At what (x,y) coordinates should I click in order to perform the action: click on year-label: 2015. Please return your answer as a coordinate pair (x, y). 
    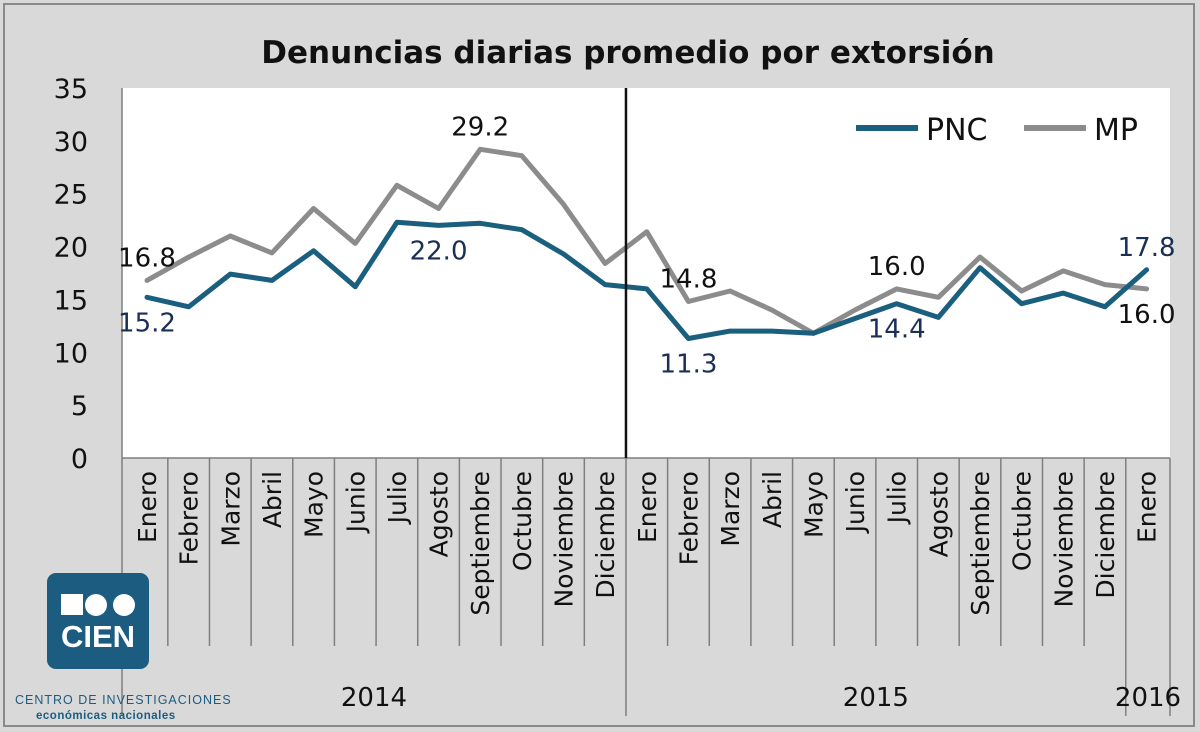
    Looking at the image, I should click on (876, 698).